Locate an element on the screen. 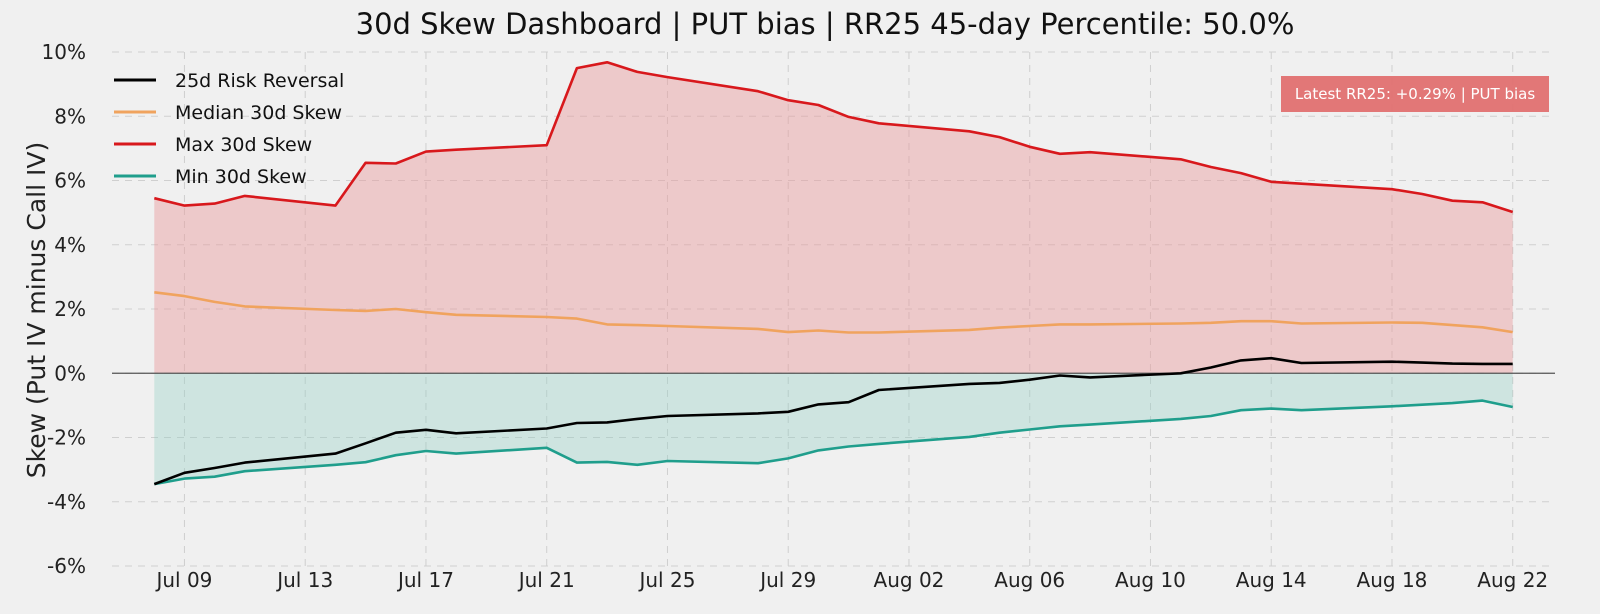 The height and width of the screenshot is (614, 1600). annotation-text: Latest RR25: +0.29% | PUT bias is located at coordinates (1415, 94).